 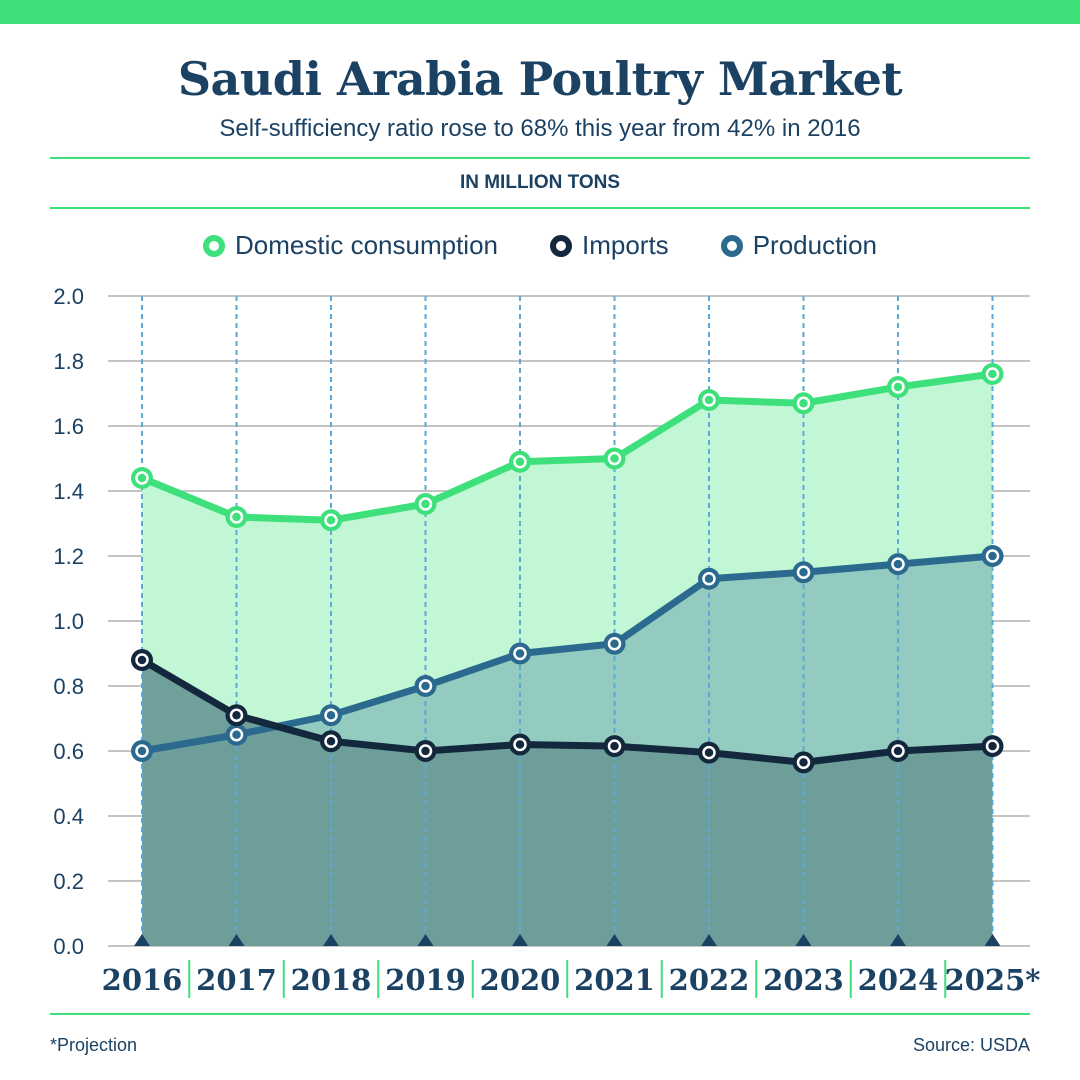 What do you see at coordinates (540, 1014) in the screenshot?
I see `footer-divider` at bounding box center [540, 1014].